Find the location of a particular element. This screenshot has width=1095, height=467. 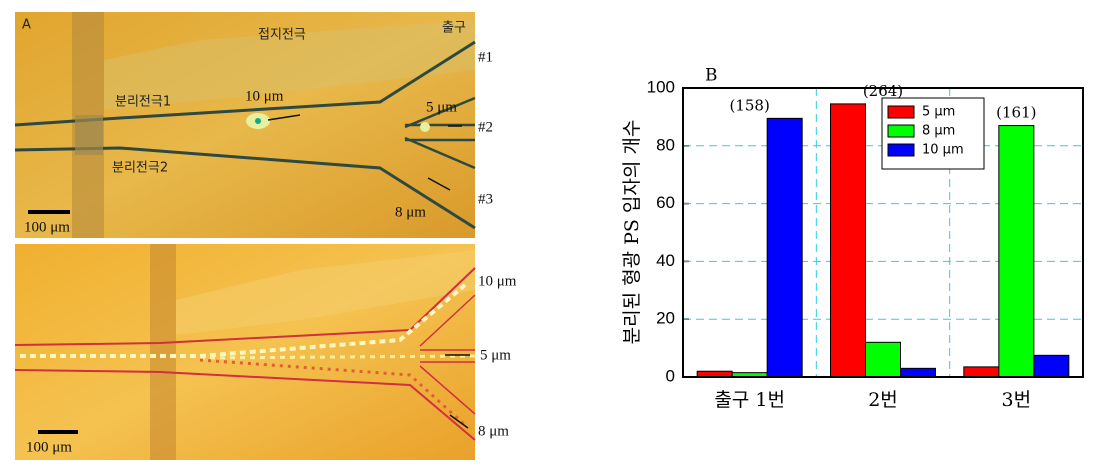

y-axis-label: 분리된 형광 PS 입자의 개수 is located at coordinates (632, 232).